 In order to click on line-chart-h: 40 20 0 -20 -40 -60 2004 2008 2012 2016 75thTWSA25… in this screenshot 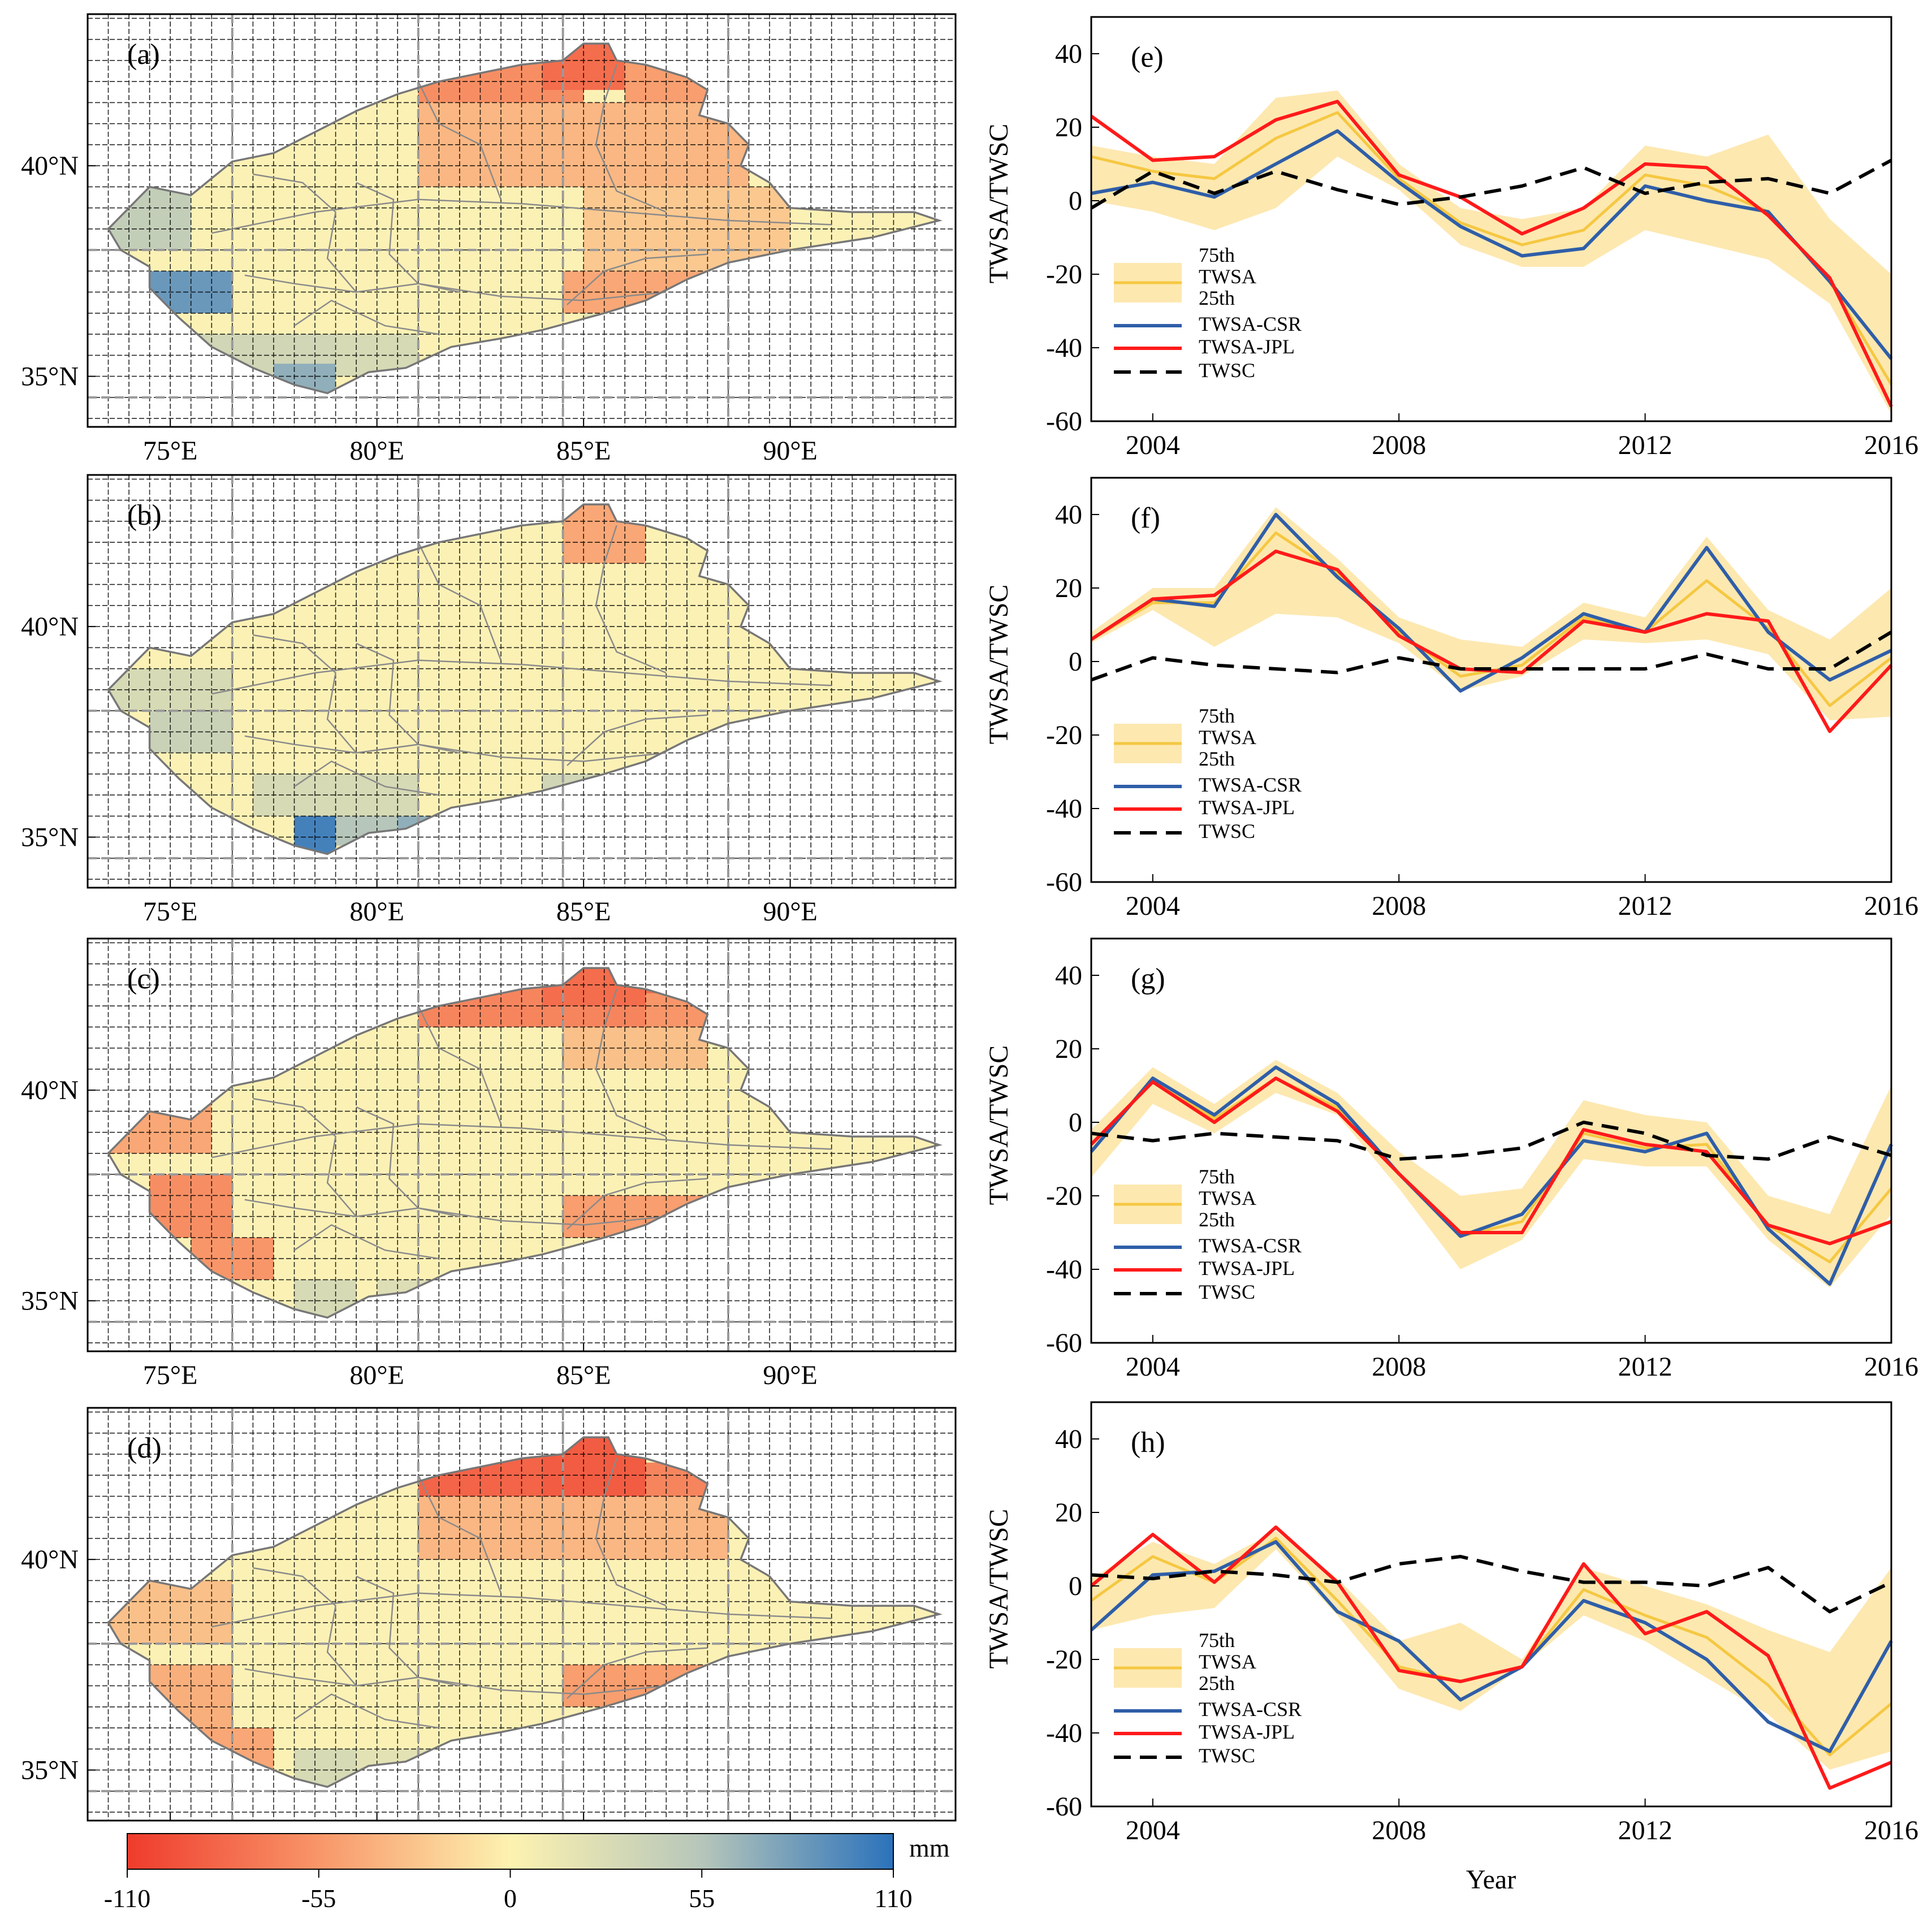, I will do `click(1451, 1623)`.